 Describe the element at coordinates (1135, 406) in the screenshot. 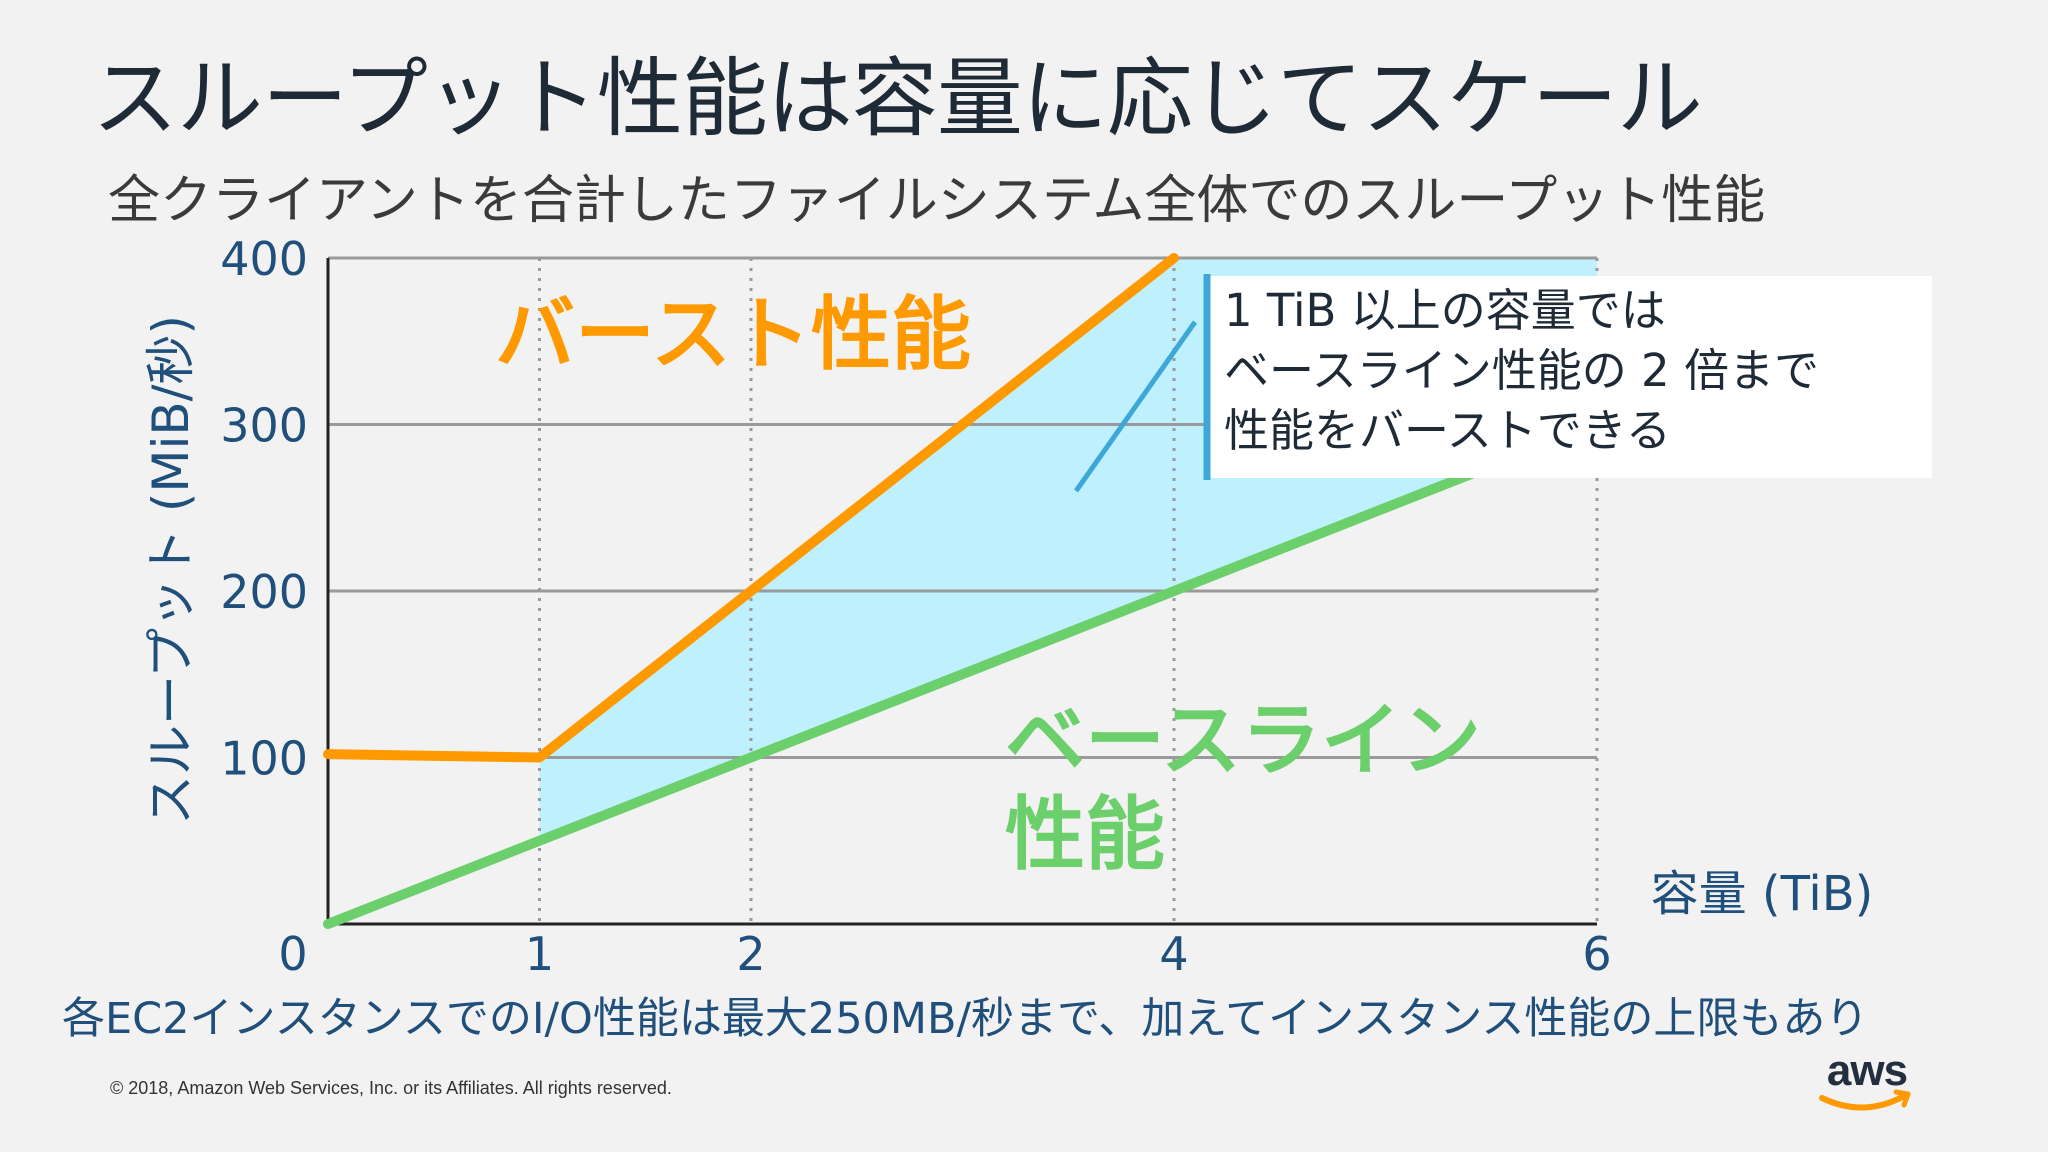

I see `annotation-leader-line` at that location.